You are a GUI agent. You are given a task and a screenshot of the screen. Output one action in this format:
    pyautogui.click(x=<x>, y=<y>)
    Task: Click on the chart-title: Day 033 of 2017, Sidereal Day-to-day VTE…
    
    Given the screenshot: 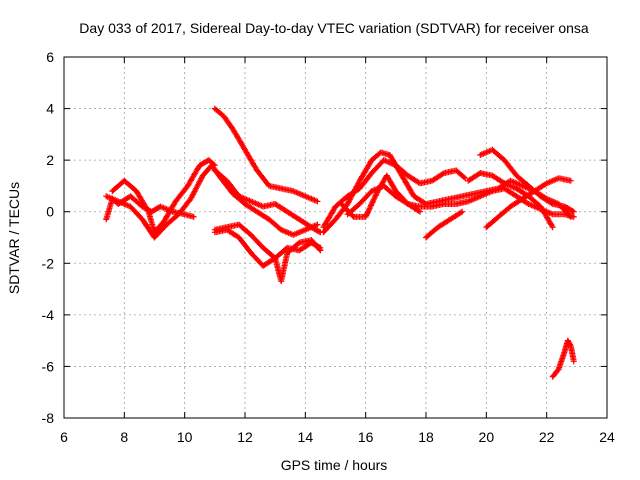 What is the action you would take?
    pyautogui.click(x=334, y=28)
    